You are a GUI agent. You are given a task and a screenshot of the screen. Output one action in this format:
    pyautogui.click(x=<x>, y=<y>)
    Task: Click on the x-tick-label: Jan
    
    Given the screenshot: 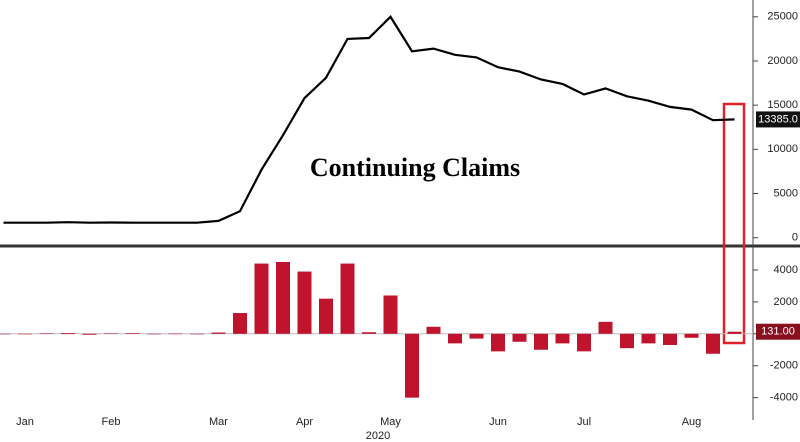 What is the action you would take?
    pyautogui.click(x=25, y=422)
    